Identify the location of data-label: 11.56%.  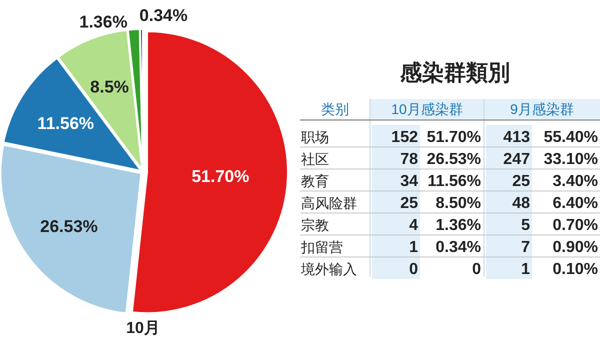
(65, 123).